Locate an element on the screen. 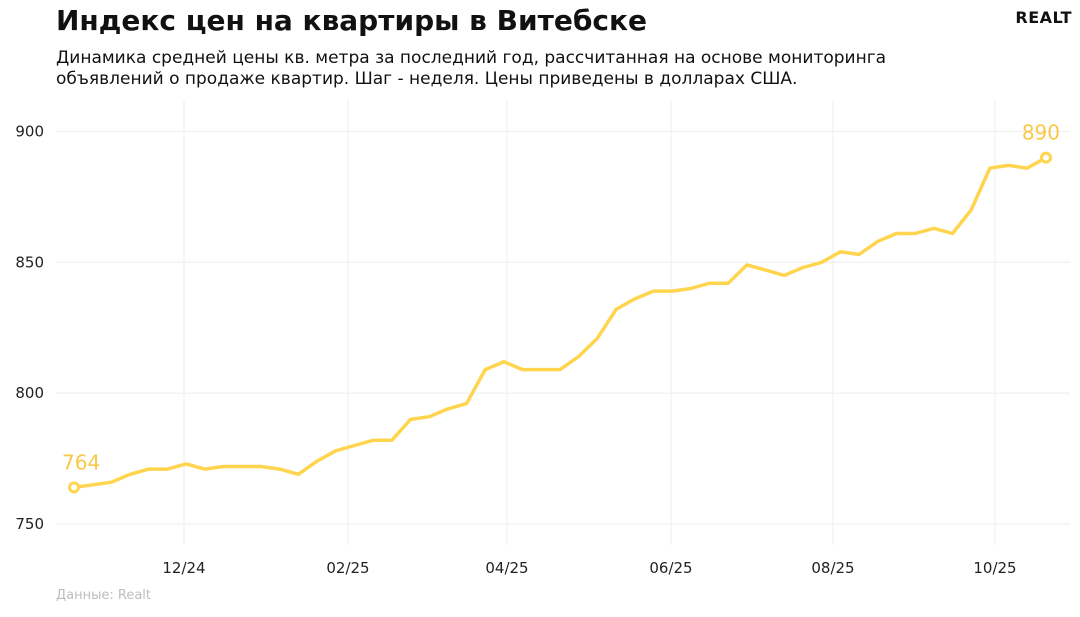 Image resolution: width=1080 pixels, height=617 pixels. y-tick-label: 800 is located at coordinates (29, 393).